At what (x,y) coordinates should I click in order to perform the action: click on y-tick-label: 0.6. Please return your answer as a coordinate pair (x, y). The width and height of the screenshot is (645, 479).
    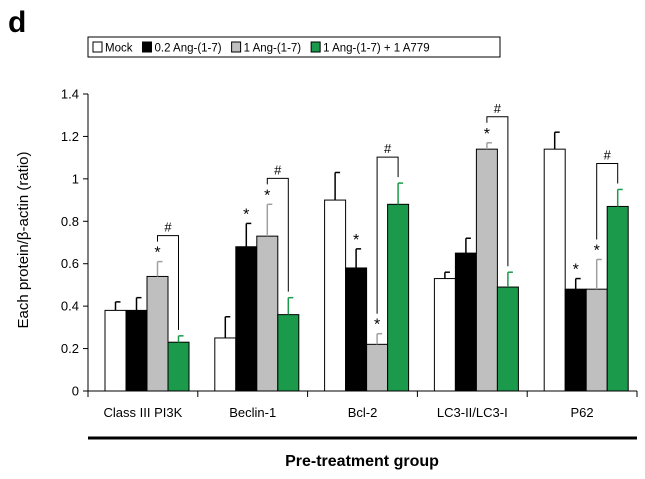
    Looking at the image, I should click on (70, 263).